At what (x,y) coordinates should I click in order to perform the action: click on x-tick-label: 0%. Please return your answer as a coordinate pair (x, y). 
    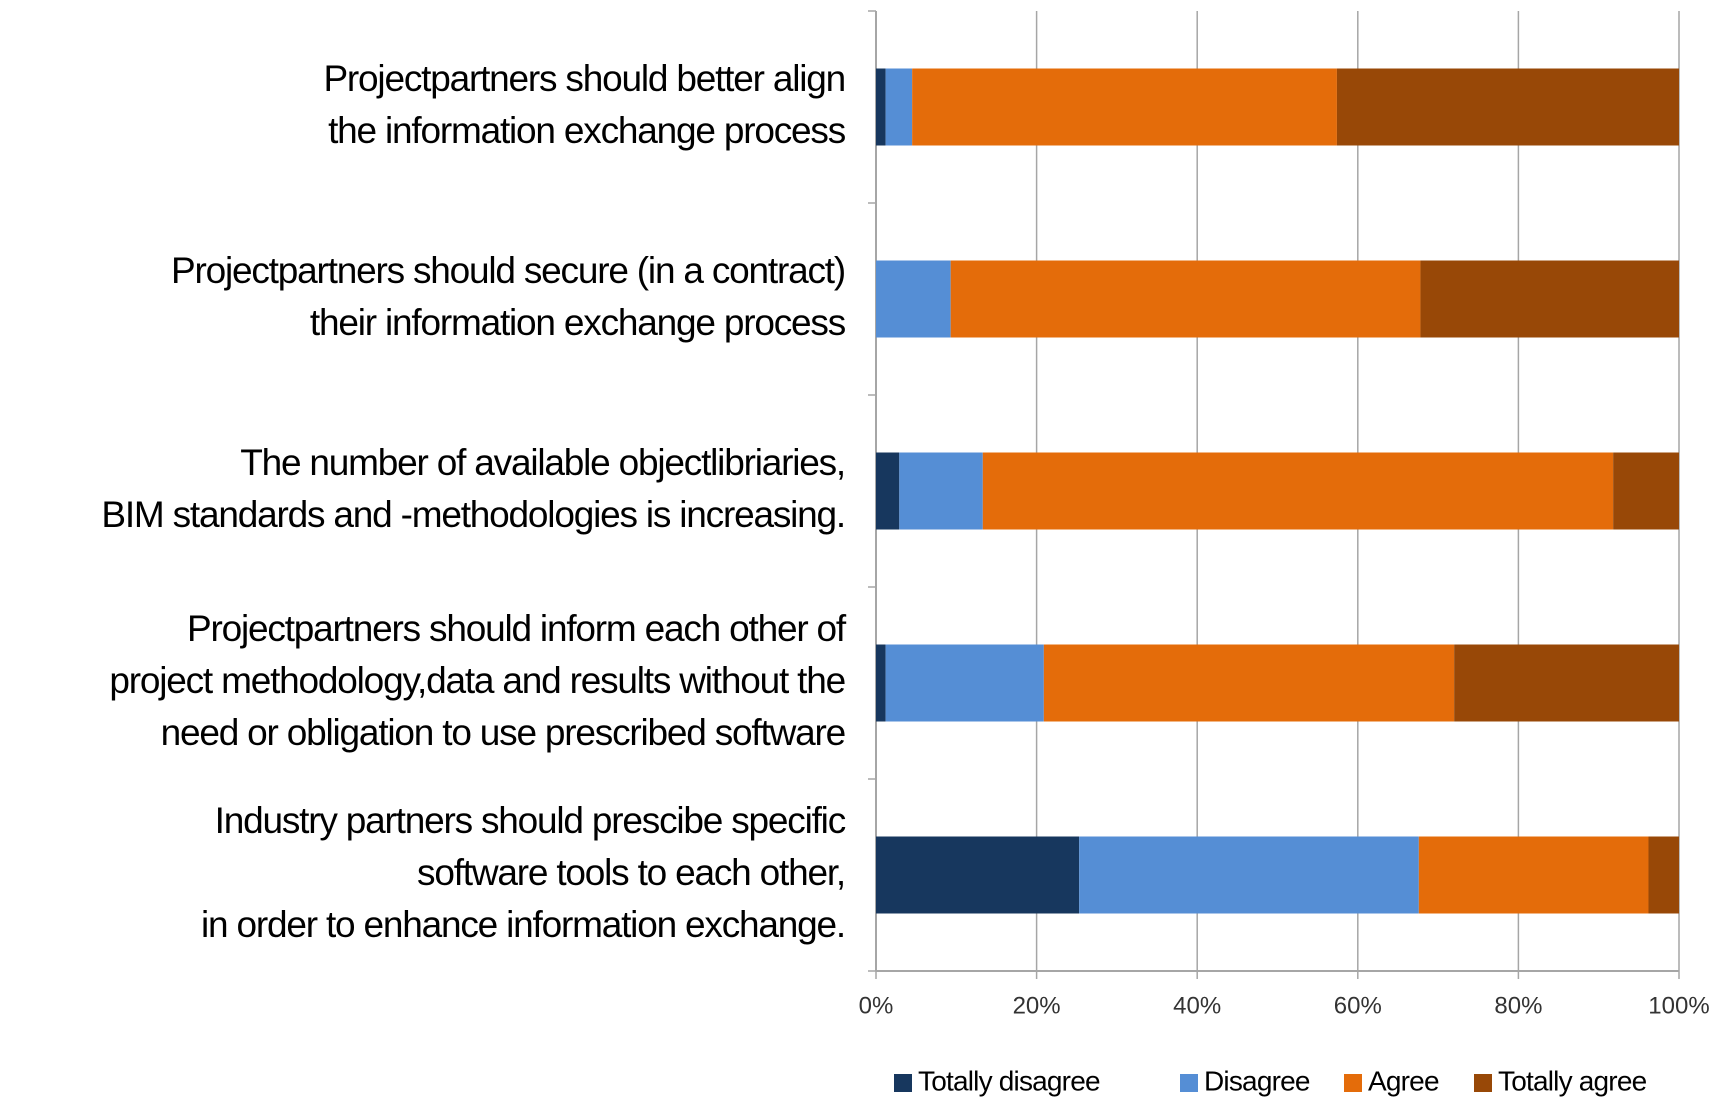
    Looking at the image, I should click on (876, 1005).